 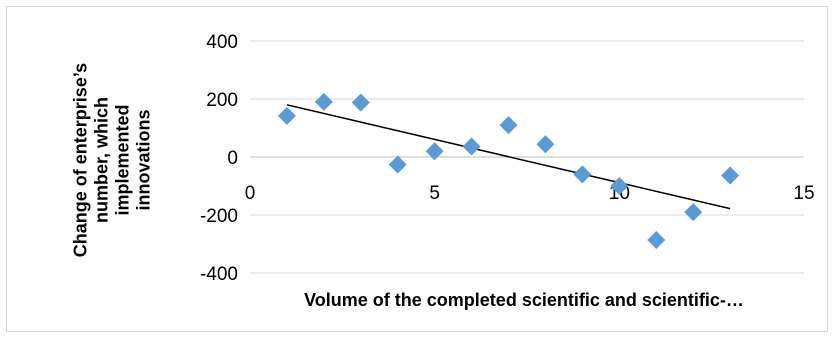 What do you see at coordinates (250, 193) in the screenshot?
I see `x-tick-label: 0` at bounding box center [250, 193].